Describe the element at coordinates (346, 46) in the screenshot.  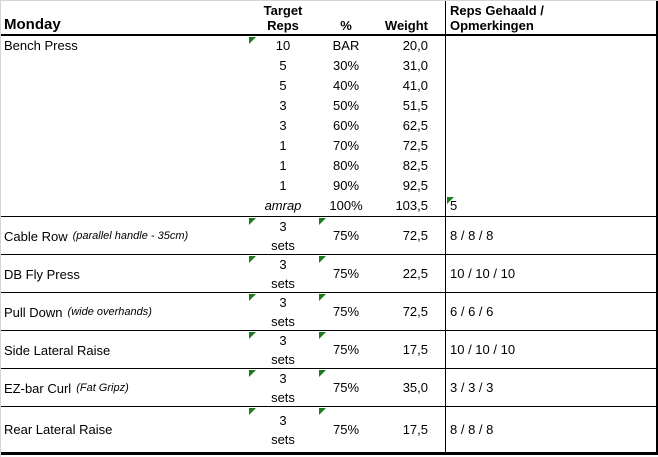
I see `percent-cell: BAR` at that location.